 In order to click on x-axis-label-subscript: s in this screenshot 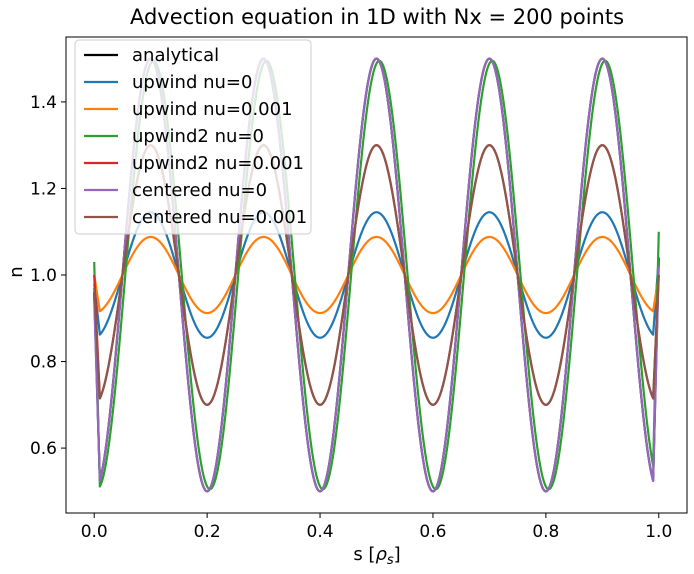, I will do `click(390, 560)`.